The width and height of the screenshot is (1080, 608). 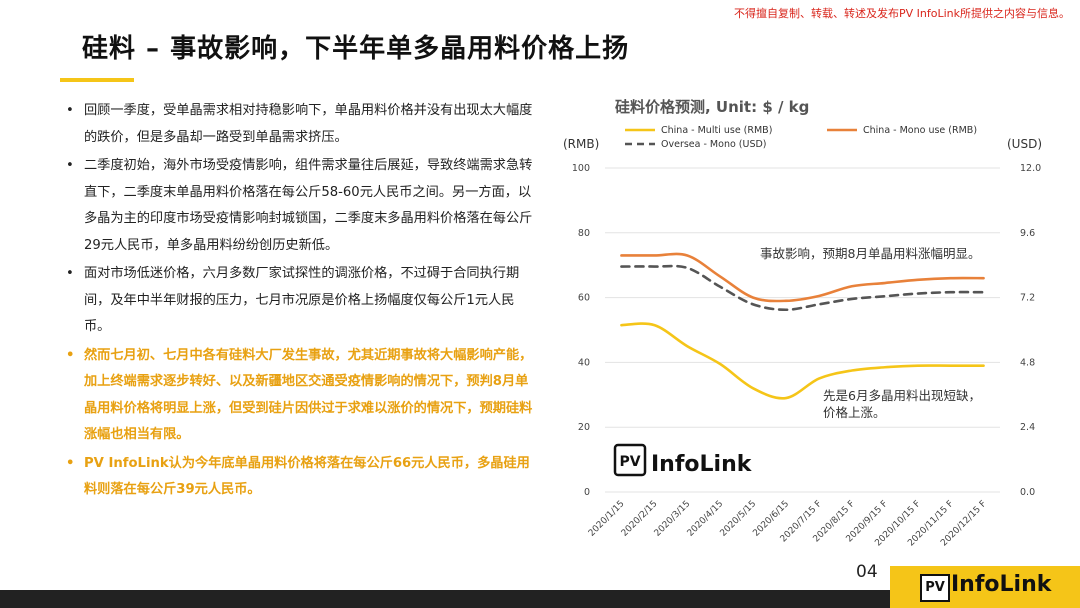 I want to click on y2-tick-label: 7.2, so click(x=1027, y=298).